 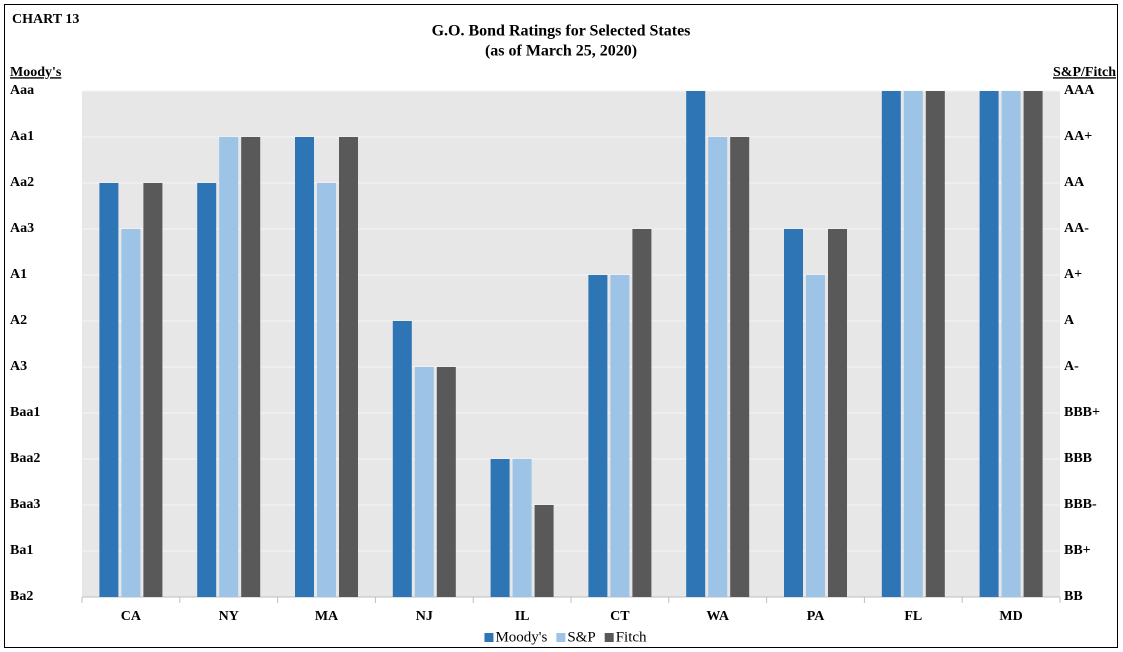 I want to click on y2-tick-label: AA, so click(x=1074, y=182).